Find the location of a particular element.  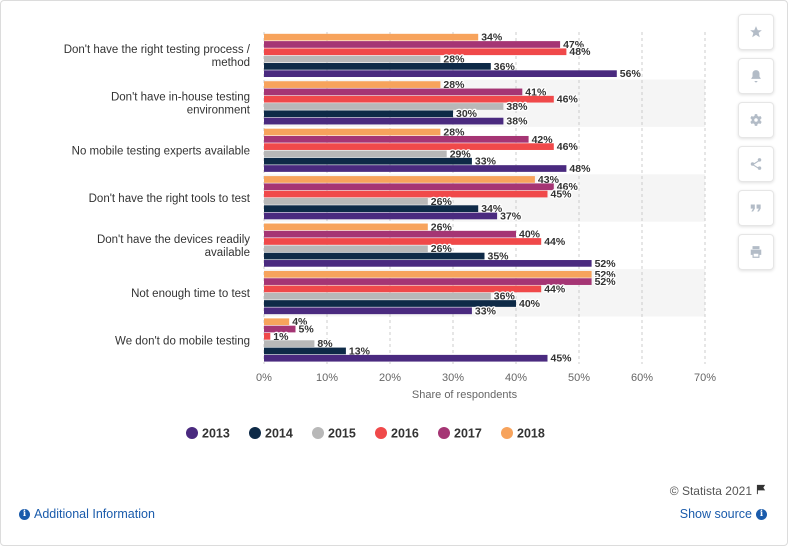

x-tick-label: 10% is located at coordinates (327, 378).